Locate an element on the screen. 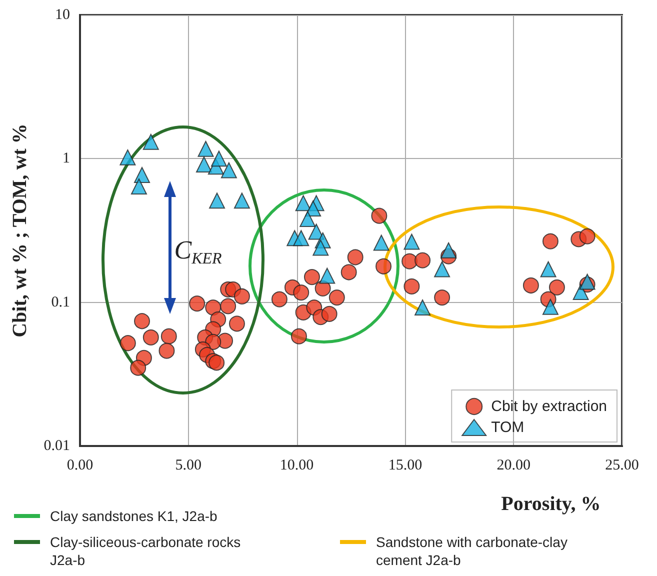  x-tick-label: 5.00 is located at coordinates (188, 466).